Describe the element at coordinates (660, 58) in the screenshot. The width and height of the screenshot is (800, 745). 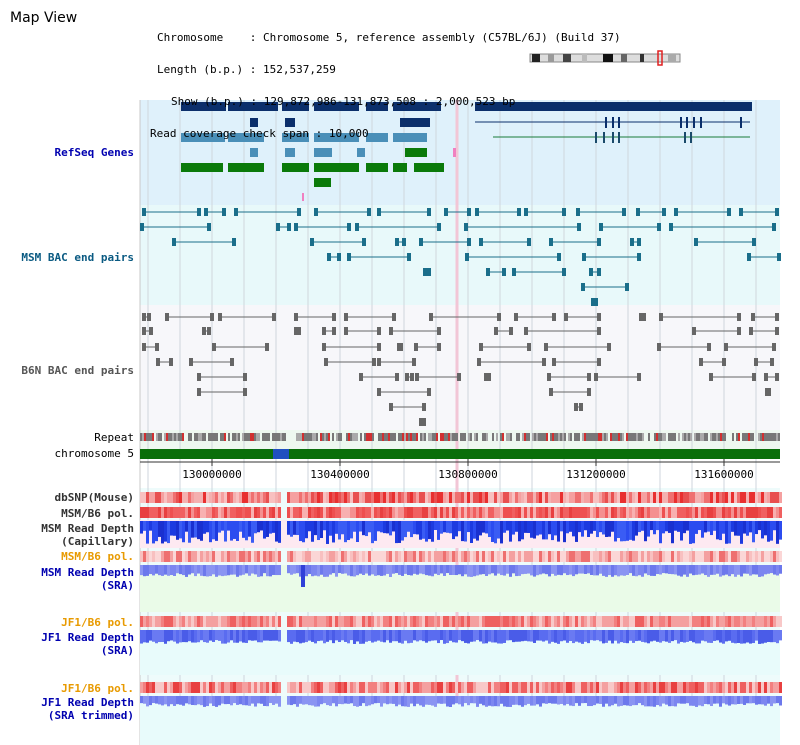
I see `ideogram-position` at that location.